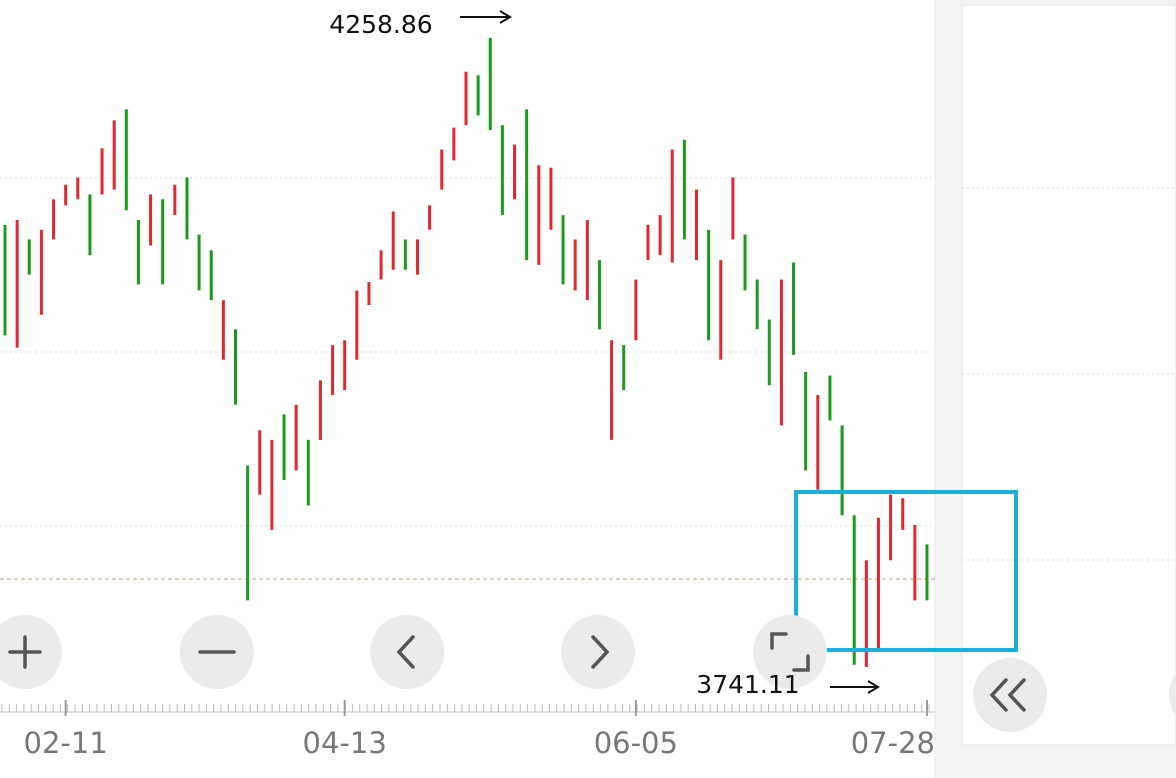 Image resolution: width=1176 pixels, height=778 pixels. What do you see at coordinates (747, 684) in the screenshot?
I see `annotation: 3741.11` at bounding box center [747, 684].